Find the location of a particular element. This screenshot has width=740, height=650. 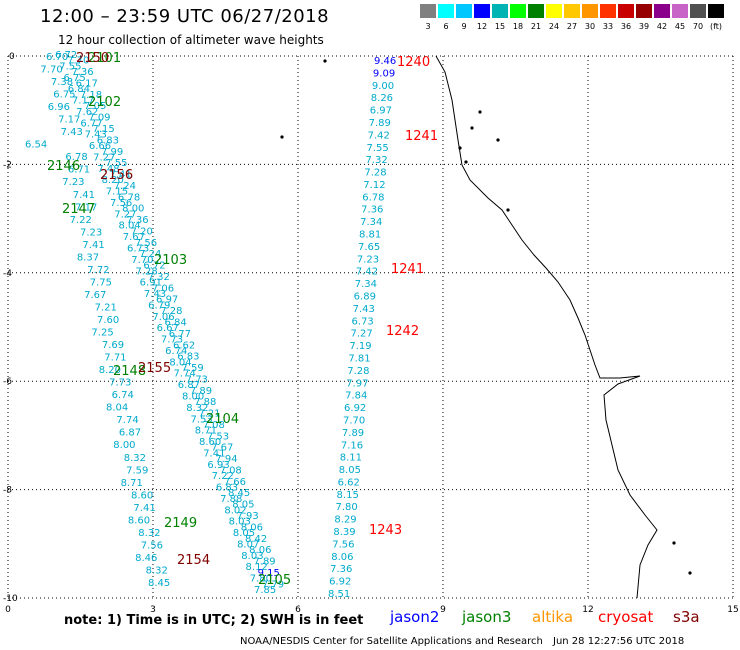

swh-label: 8.15 is located at coordinates (348, 495).